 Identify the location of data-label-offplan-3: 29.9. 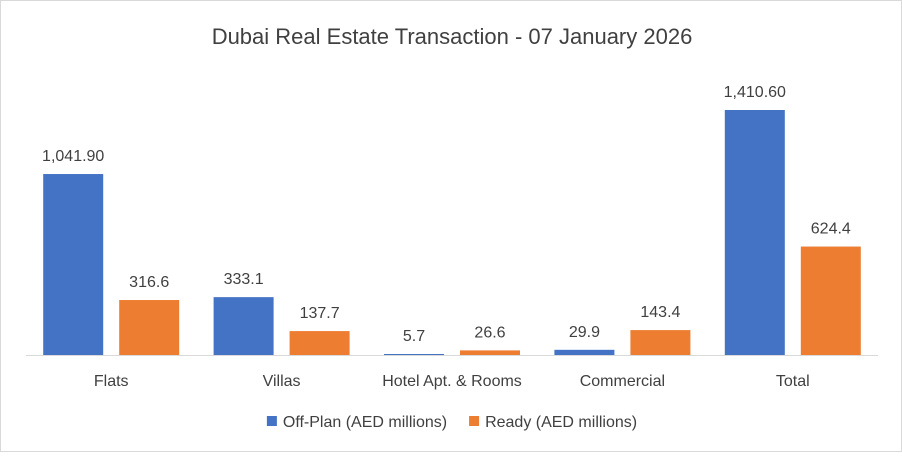
(584, 332).